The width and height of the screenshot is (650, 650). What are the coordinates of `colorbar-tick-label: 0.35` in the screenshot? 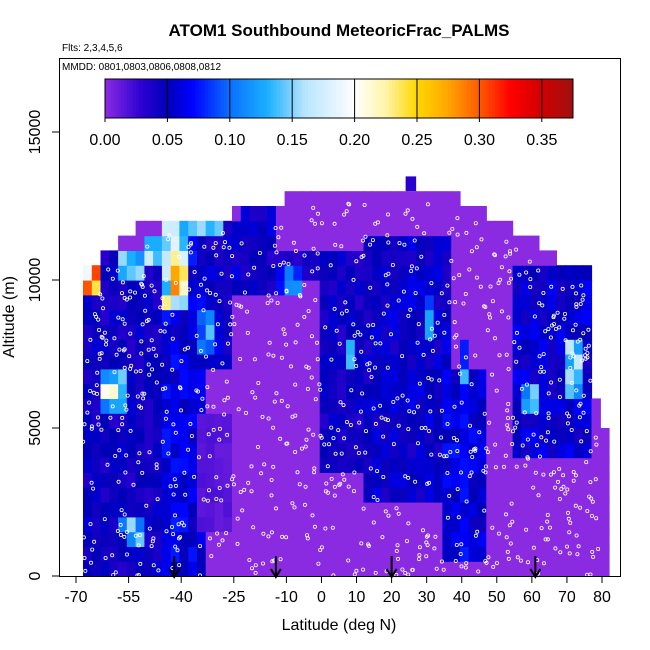 It's located at (541, 140).